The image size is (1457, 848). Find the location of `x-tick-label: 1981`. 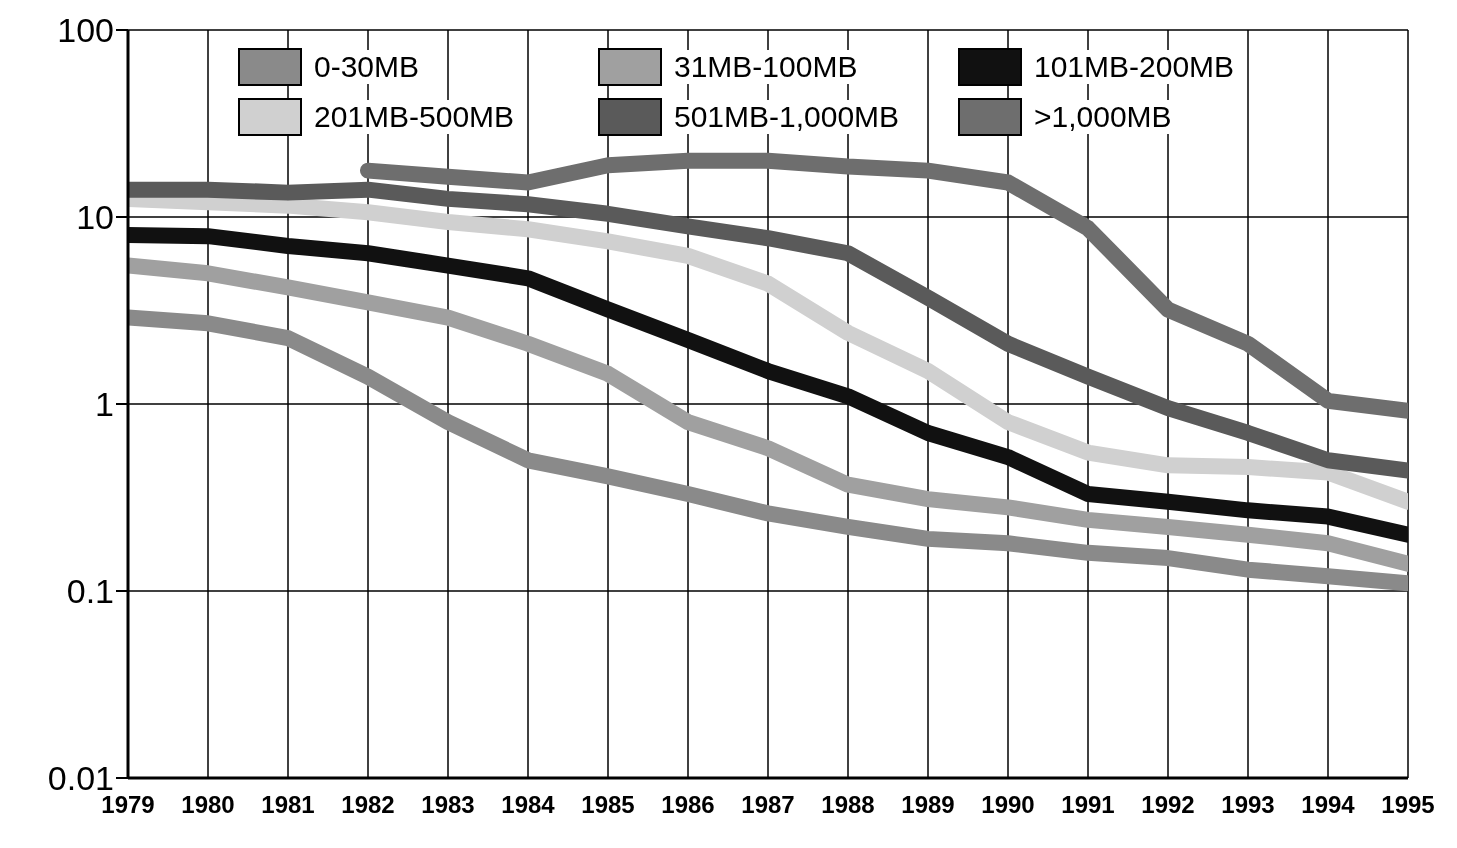

x-tick-label: 1981 is located at coordinates (288, 805).